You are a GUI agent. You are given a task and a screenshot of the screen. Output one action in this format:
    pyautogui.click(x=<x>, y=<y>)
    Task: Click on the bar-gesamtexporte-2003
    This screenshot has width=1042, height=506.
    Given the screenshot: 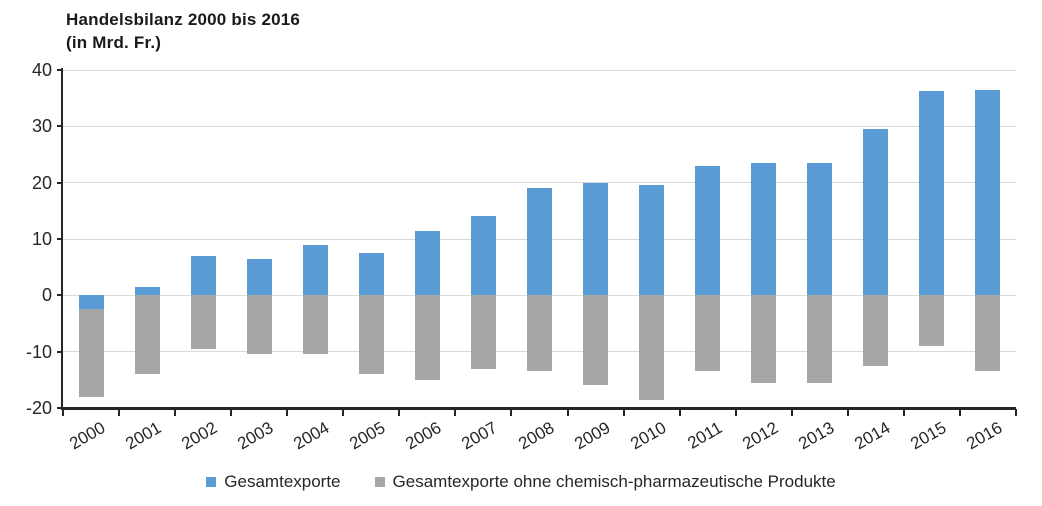 What is the action you would take?
    pyautogui.click(x=259, y=277)
    